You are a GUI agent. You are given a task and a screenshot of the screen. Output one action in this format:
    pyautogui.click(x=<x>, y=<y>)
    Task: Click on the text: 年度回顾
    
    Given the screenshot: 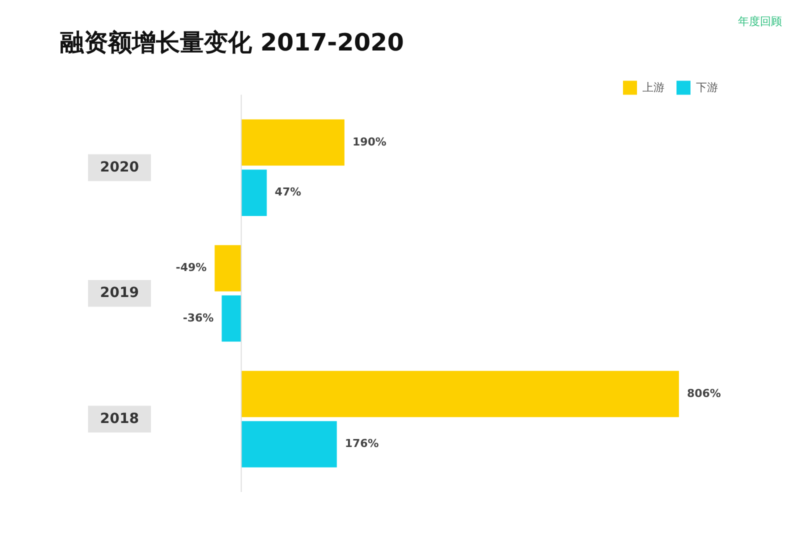 What is the action you would take?
    pyautogui.click(x=760, y=21)
    